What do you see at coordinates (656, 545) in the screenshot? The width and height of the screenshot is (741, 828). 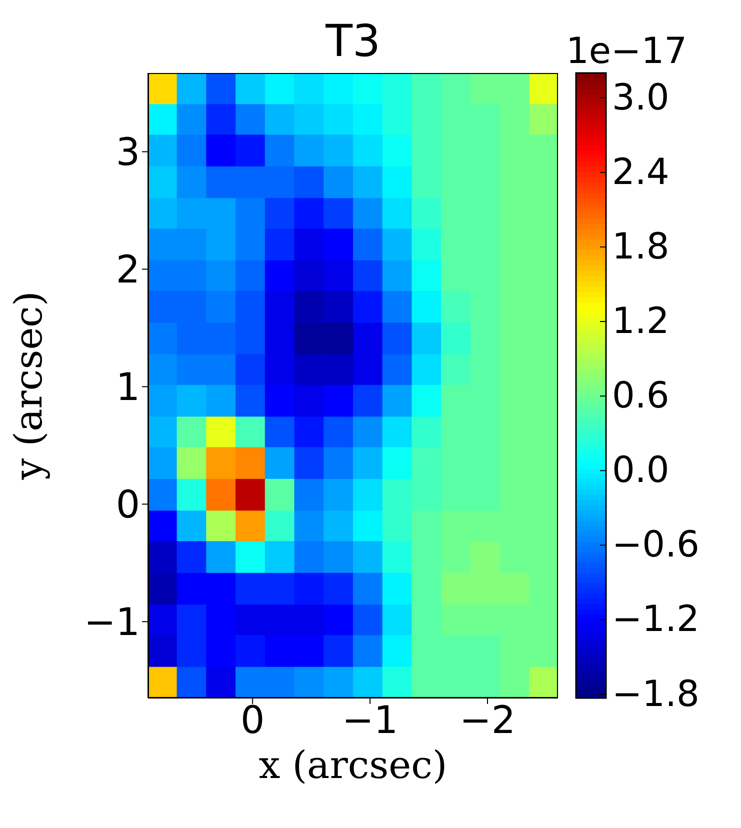 I see `color-bar-label: −0.6` at bounding box center [656, 545].